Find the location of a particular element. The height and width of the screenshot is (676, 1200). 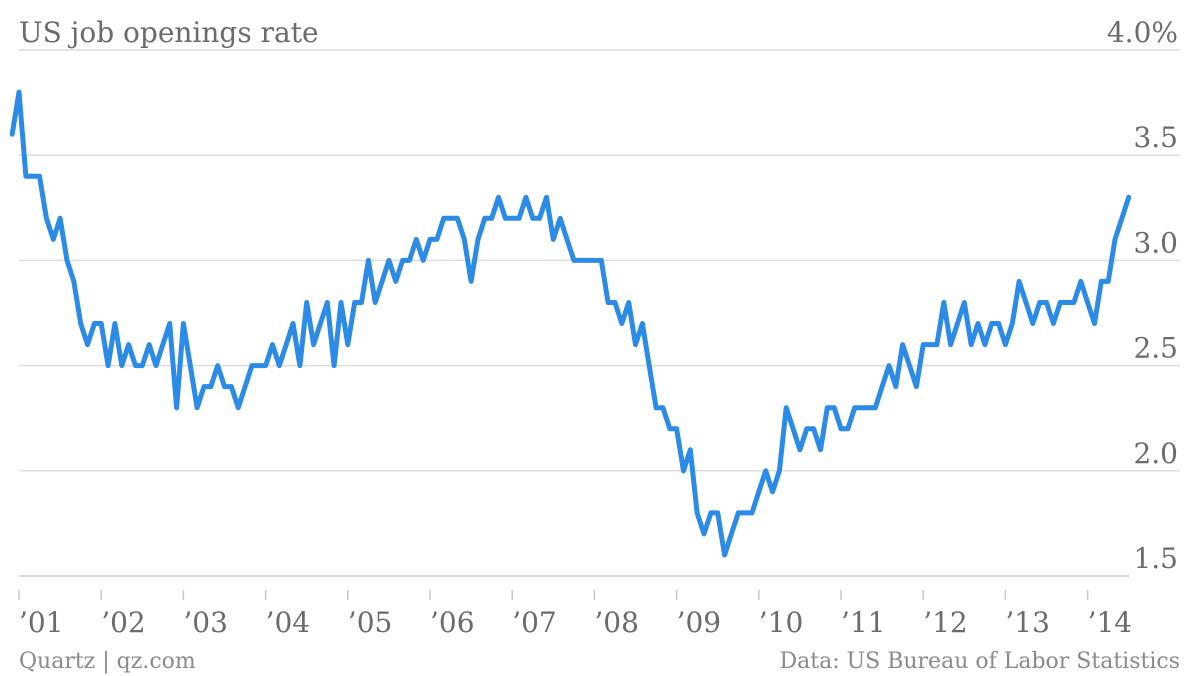

x-tick-label: ’12 is located at coordinates (945, 622).